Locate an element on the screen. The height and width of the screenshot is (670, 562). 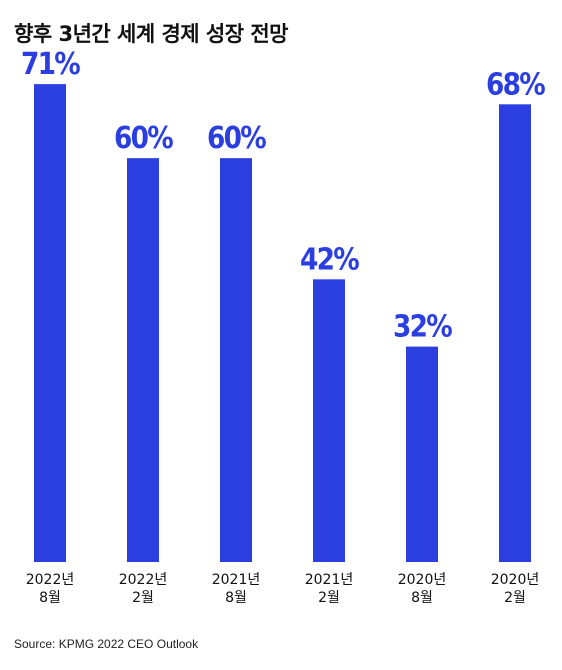
x-tick-label-2-0: 2021년 is located at coordinates (236, 580).